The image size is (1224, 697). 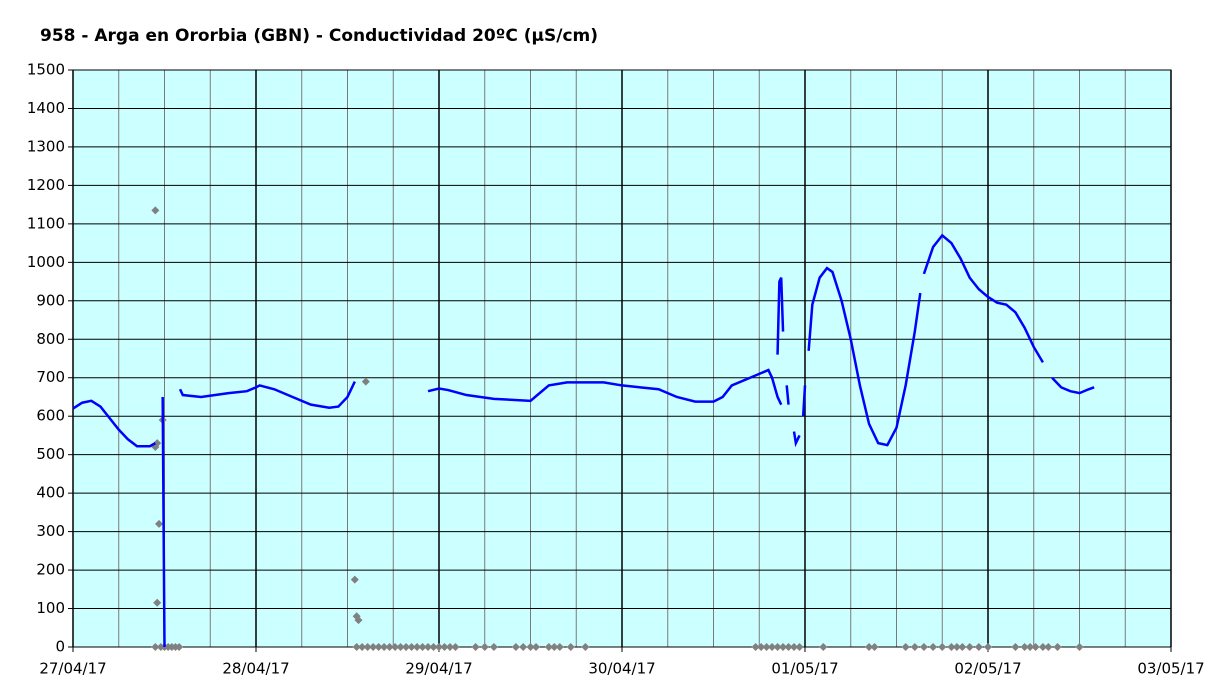 I want to click on y-tick-label: 600, so click(x=50, y=416).